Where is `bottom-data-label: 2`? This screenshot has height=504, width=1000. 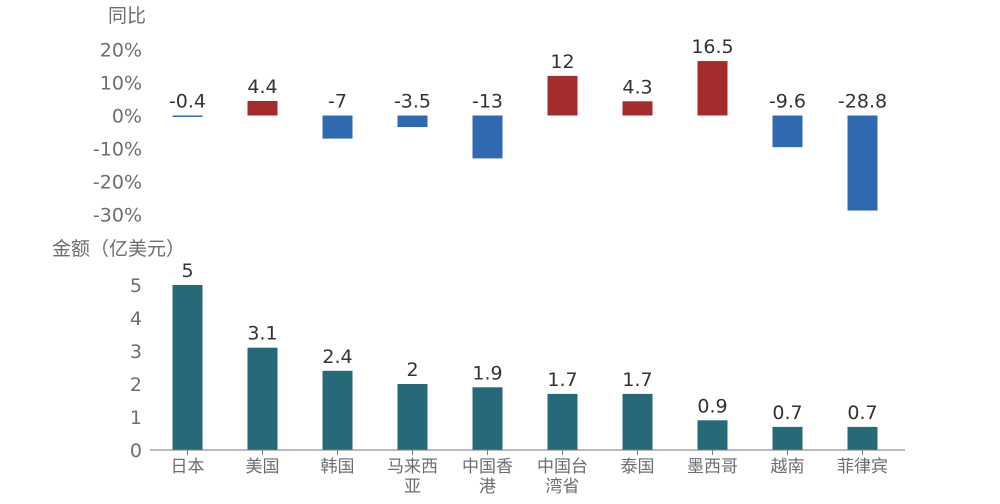 bottom-data-label: 2 is located at coordinates (412, 370).